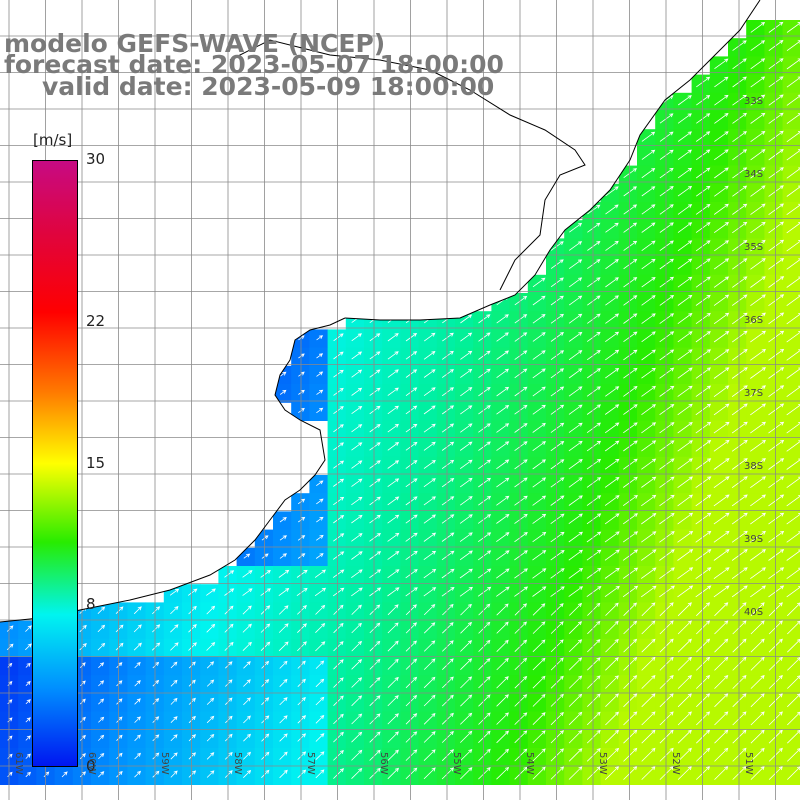  Describe the element at coordinates (268, 86) in the screenshot. I see `valid-date: valid date: 2023-05-09 18:00:00` at that location.